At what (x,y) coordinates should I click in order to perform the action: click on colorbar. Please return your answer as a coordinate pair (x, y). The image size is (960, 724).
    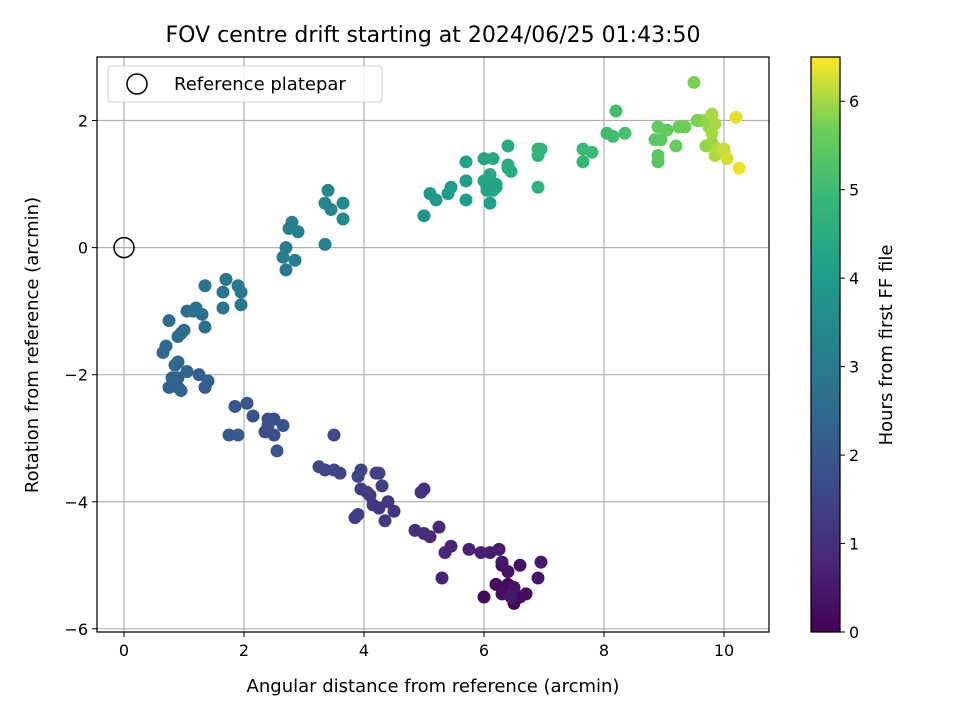
    Looking at the image, I should click on (825, 344).